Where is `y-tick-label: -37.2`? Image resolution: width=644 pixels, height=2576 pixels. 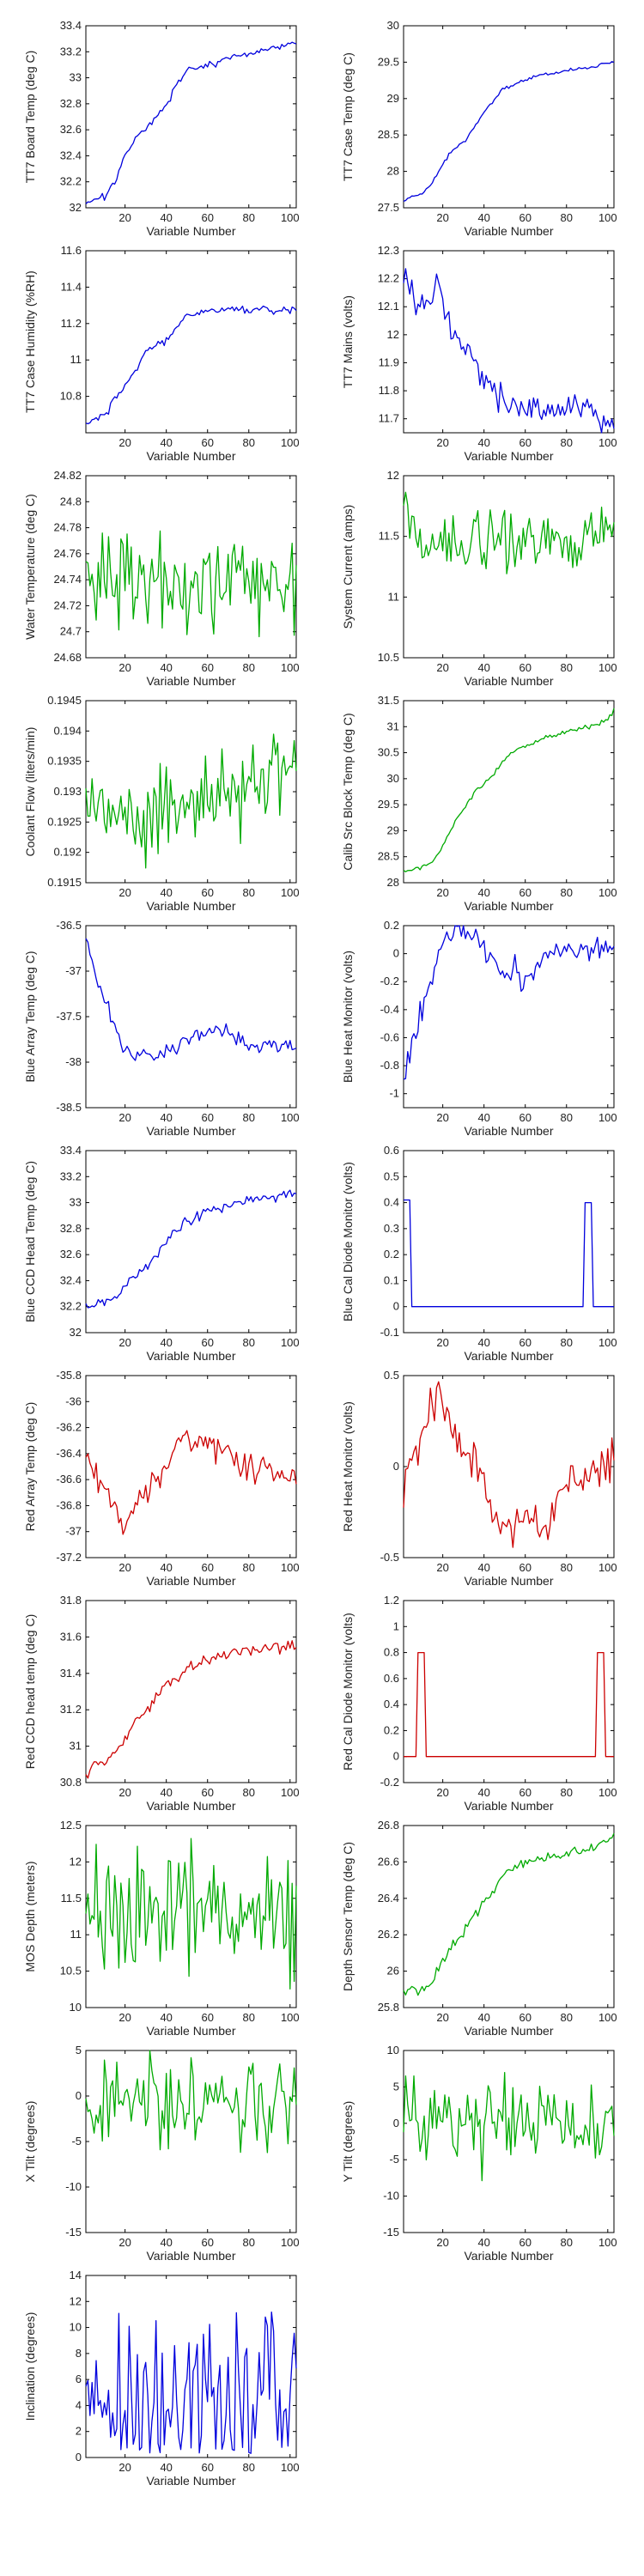 y-tick-label: -37.2 is located at coordinates (69, 1557).